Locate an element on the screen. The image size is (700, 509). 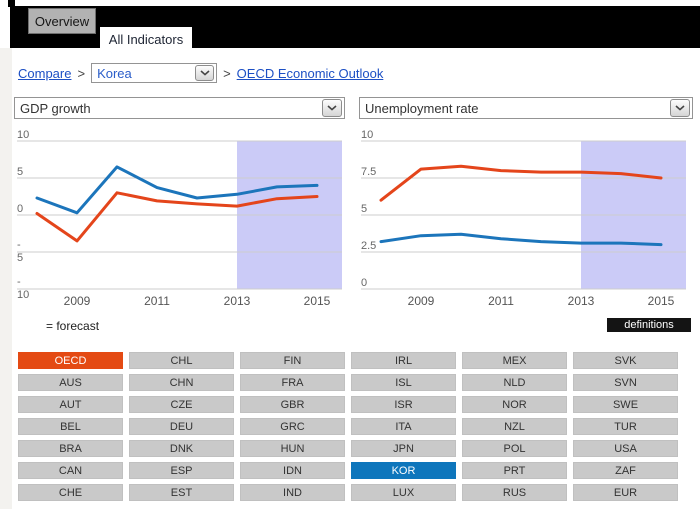
country-button-svk: SVK is located at coordinates (625, 360).